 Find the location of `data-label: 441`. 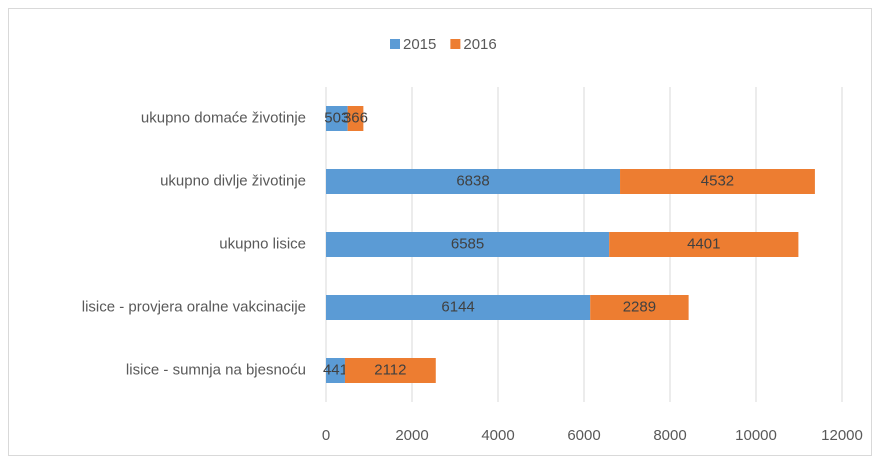

data-label: 441 is located at coordinates (335, 369).